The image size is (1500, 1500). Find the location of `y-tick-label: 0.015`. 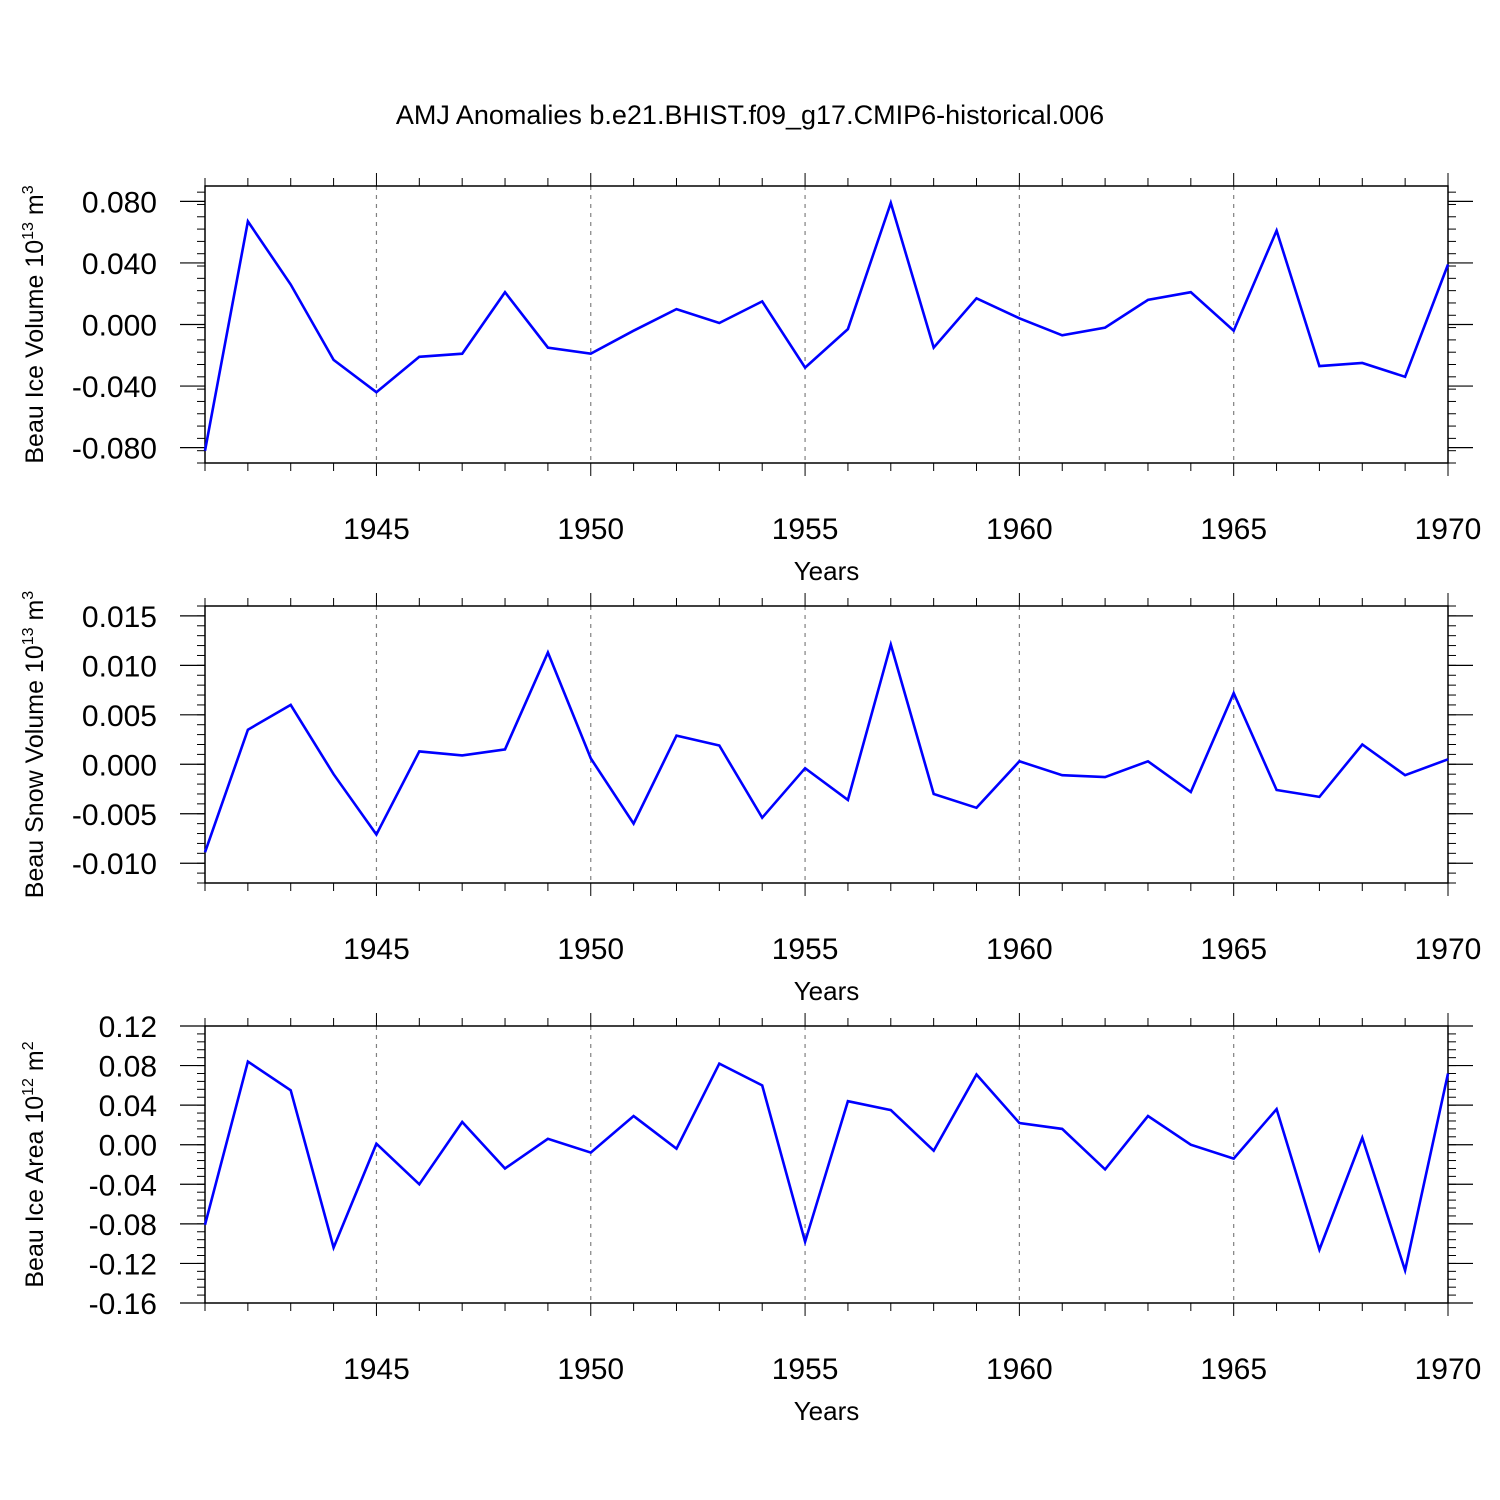

y-tick-label: 0.015 is located at coordinates (119, 617).